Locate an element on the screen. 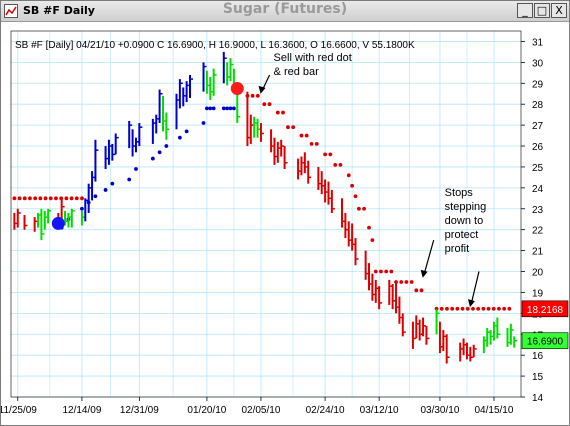  minimize-button: _ is located at coordinates (525, 10).